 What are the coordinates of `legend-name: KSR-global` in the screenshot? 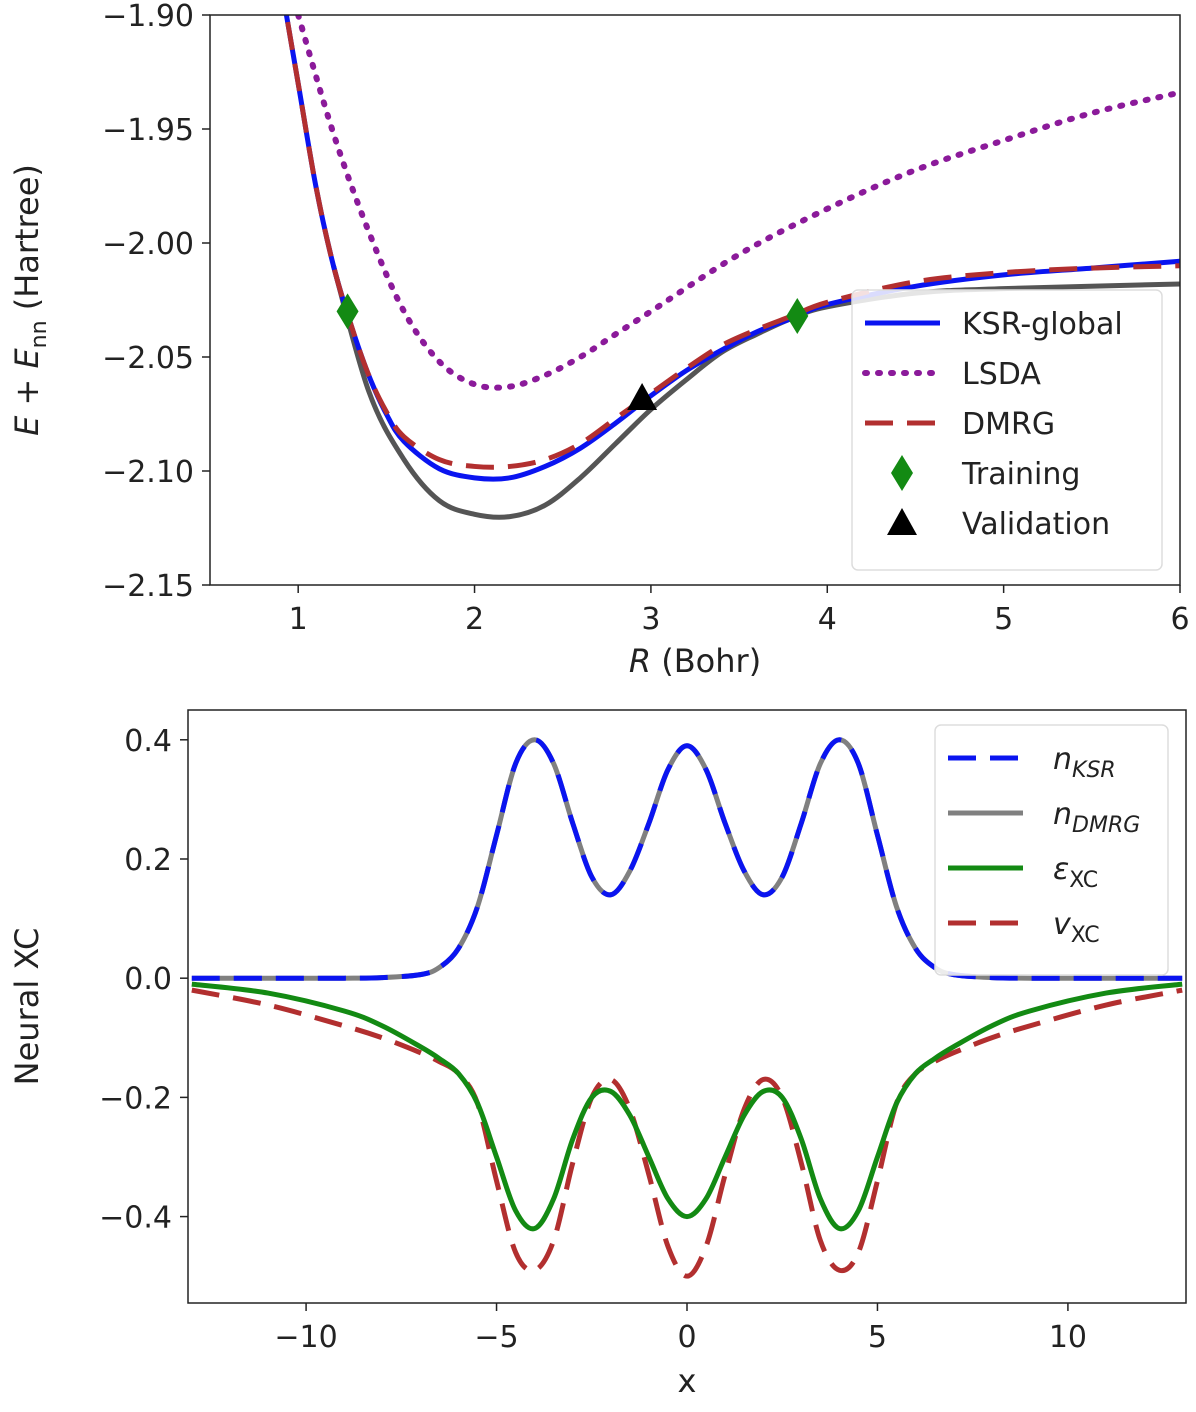 It's located at (1042, 324).